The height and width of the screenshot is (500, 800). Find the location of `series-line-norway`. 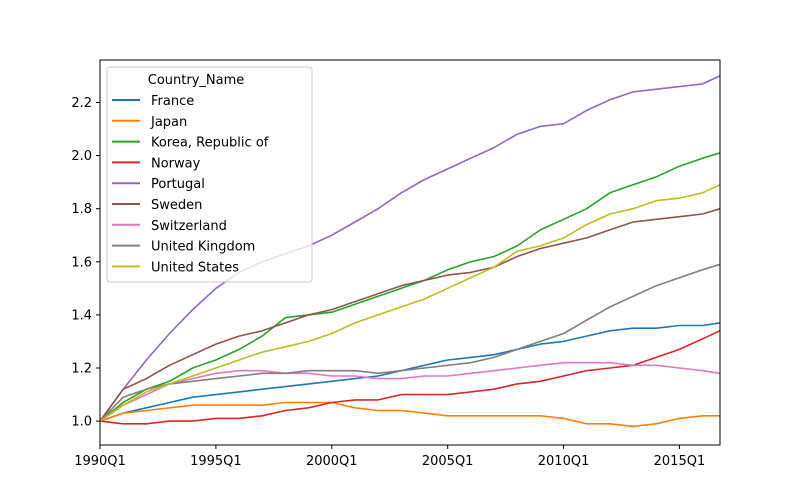

series-line-norway is located at coordinates (410, 377).